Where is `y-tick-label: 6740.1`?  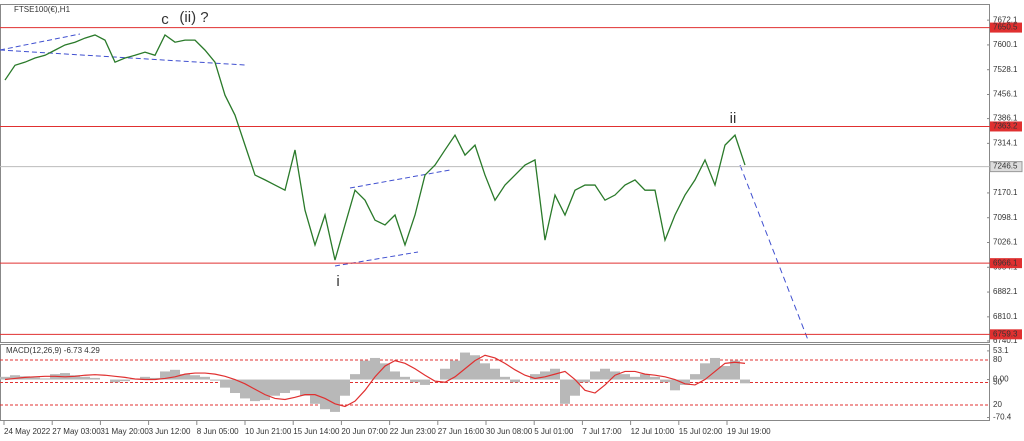 y-tick-label: 6740.1 is located at coordinates (1005, 340).